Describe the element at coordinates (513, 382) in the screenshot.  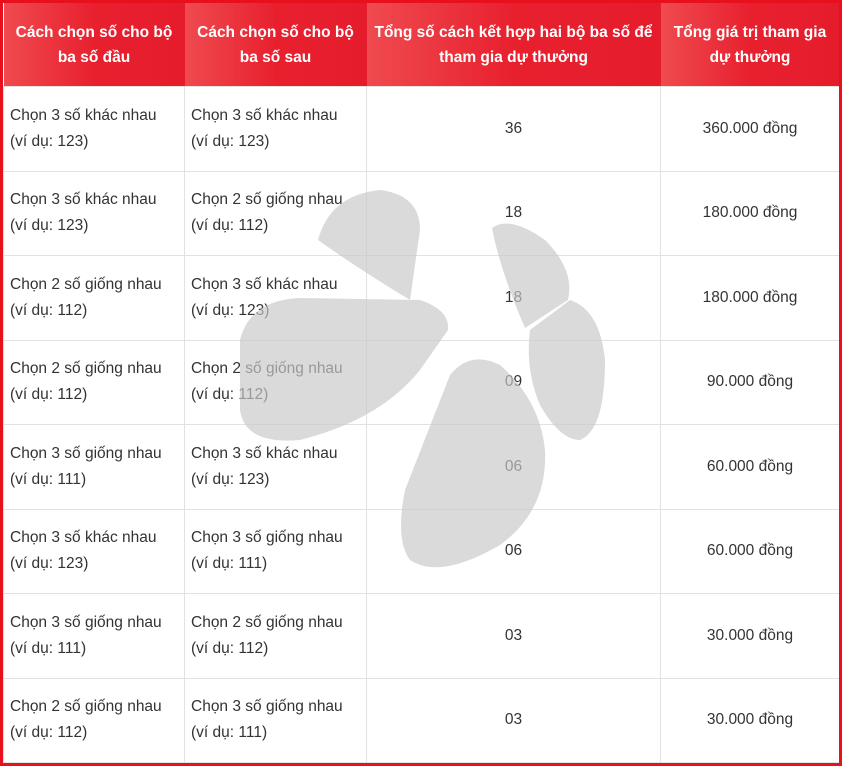
I see `combination-count: 09` at that location.